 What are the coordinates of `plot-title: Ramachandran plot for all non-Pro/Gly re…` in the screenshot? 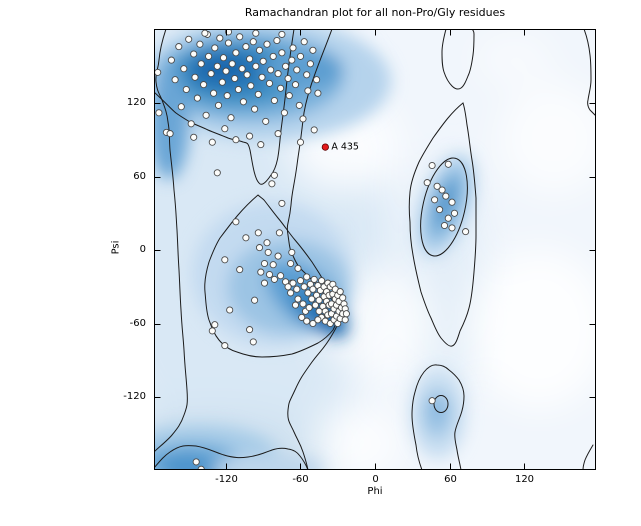 It's located at (375, 12).